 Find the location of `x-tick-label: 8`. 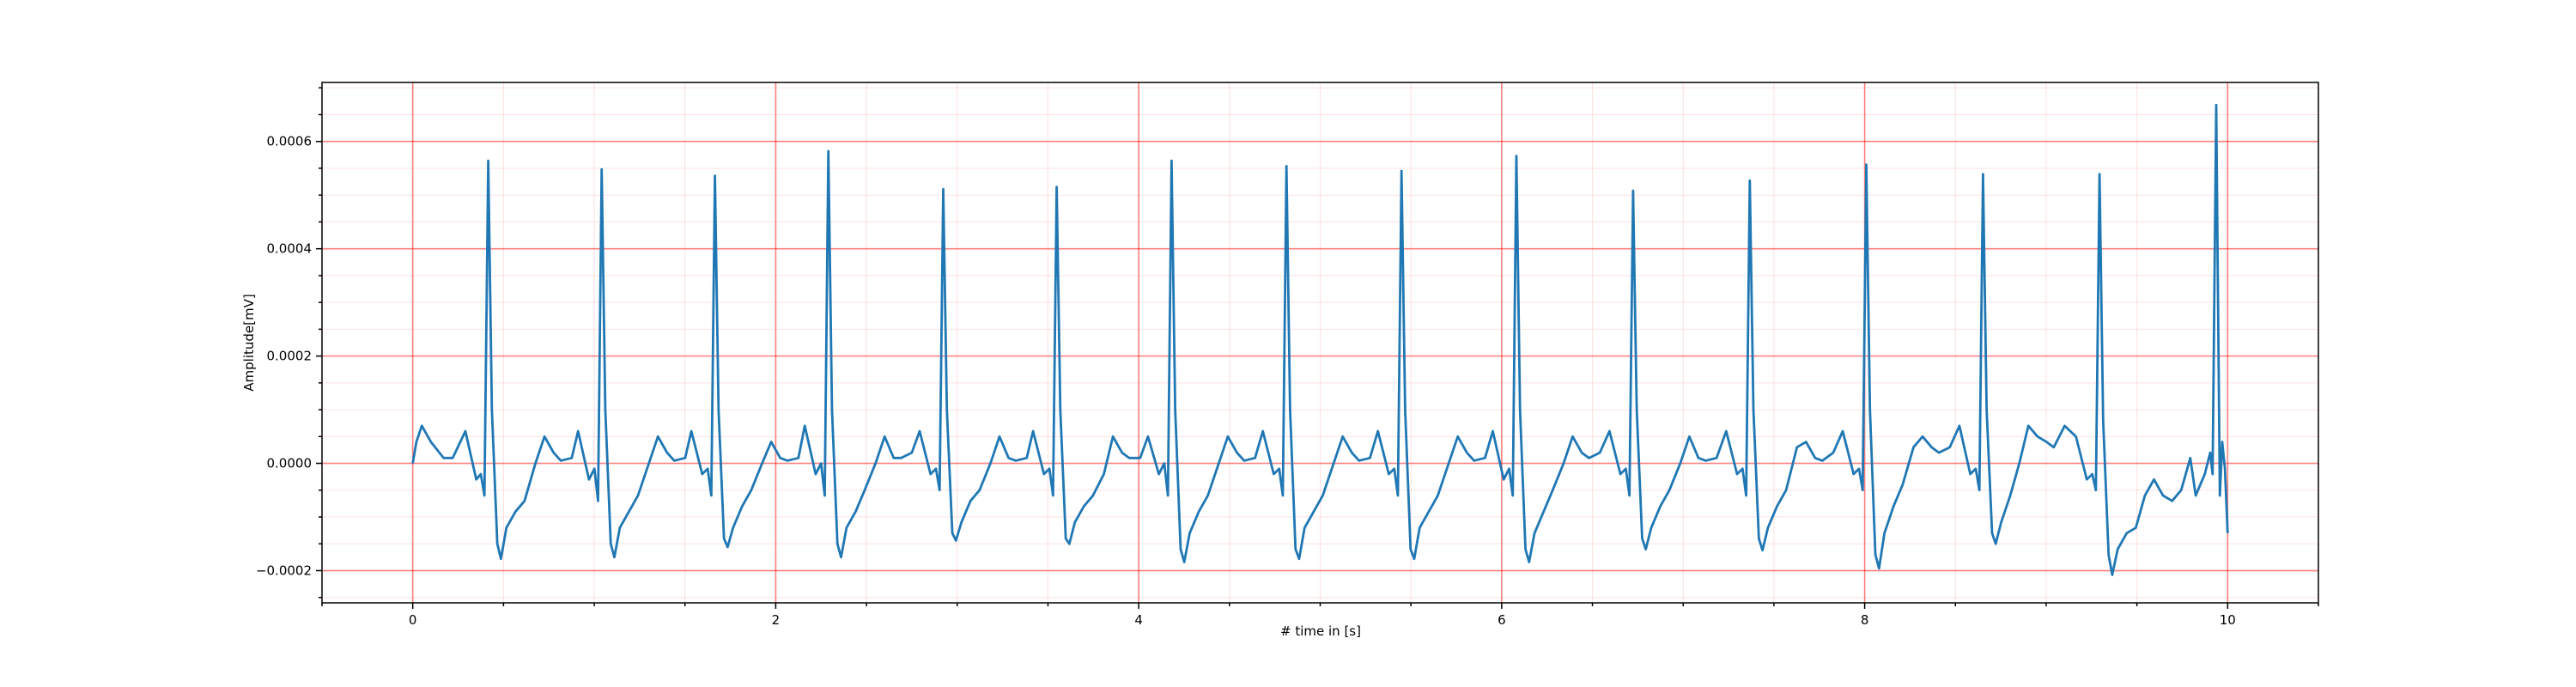

x-tick-label: 8 is located at coordinates (1865, 620).